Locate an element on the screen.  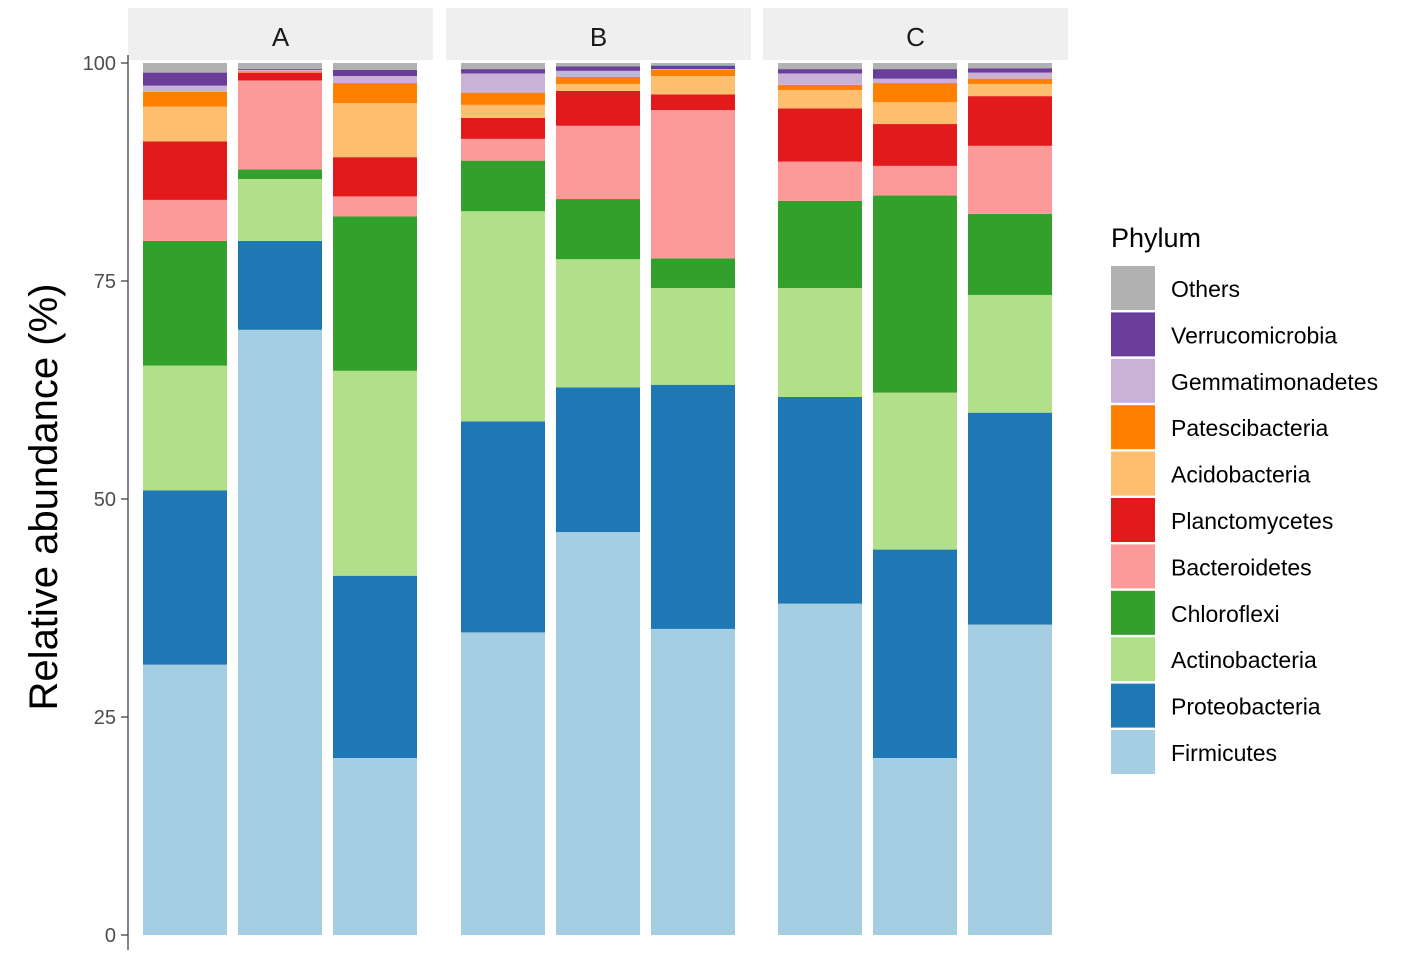
y-tick-label: 0 is located at coordinates (110, 936).